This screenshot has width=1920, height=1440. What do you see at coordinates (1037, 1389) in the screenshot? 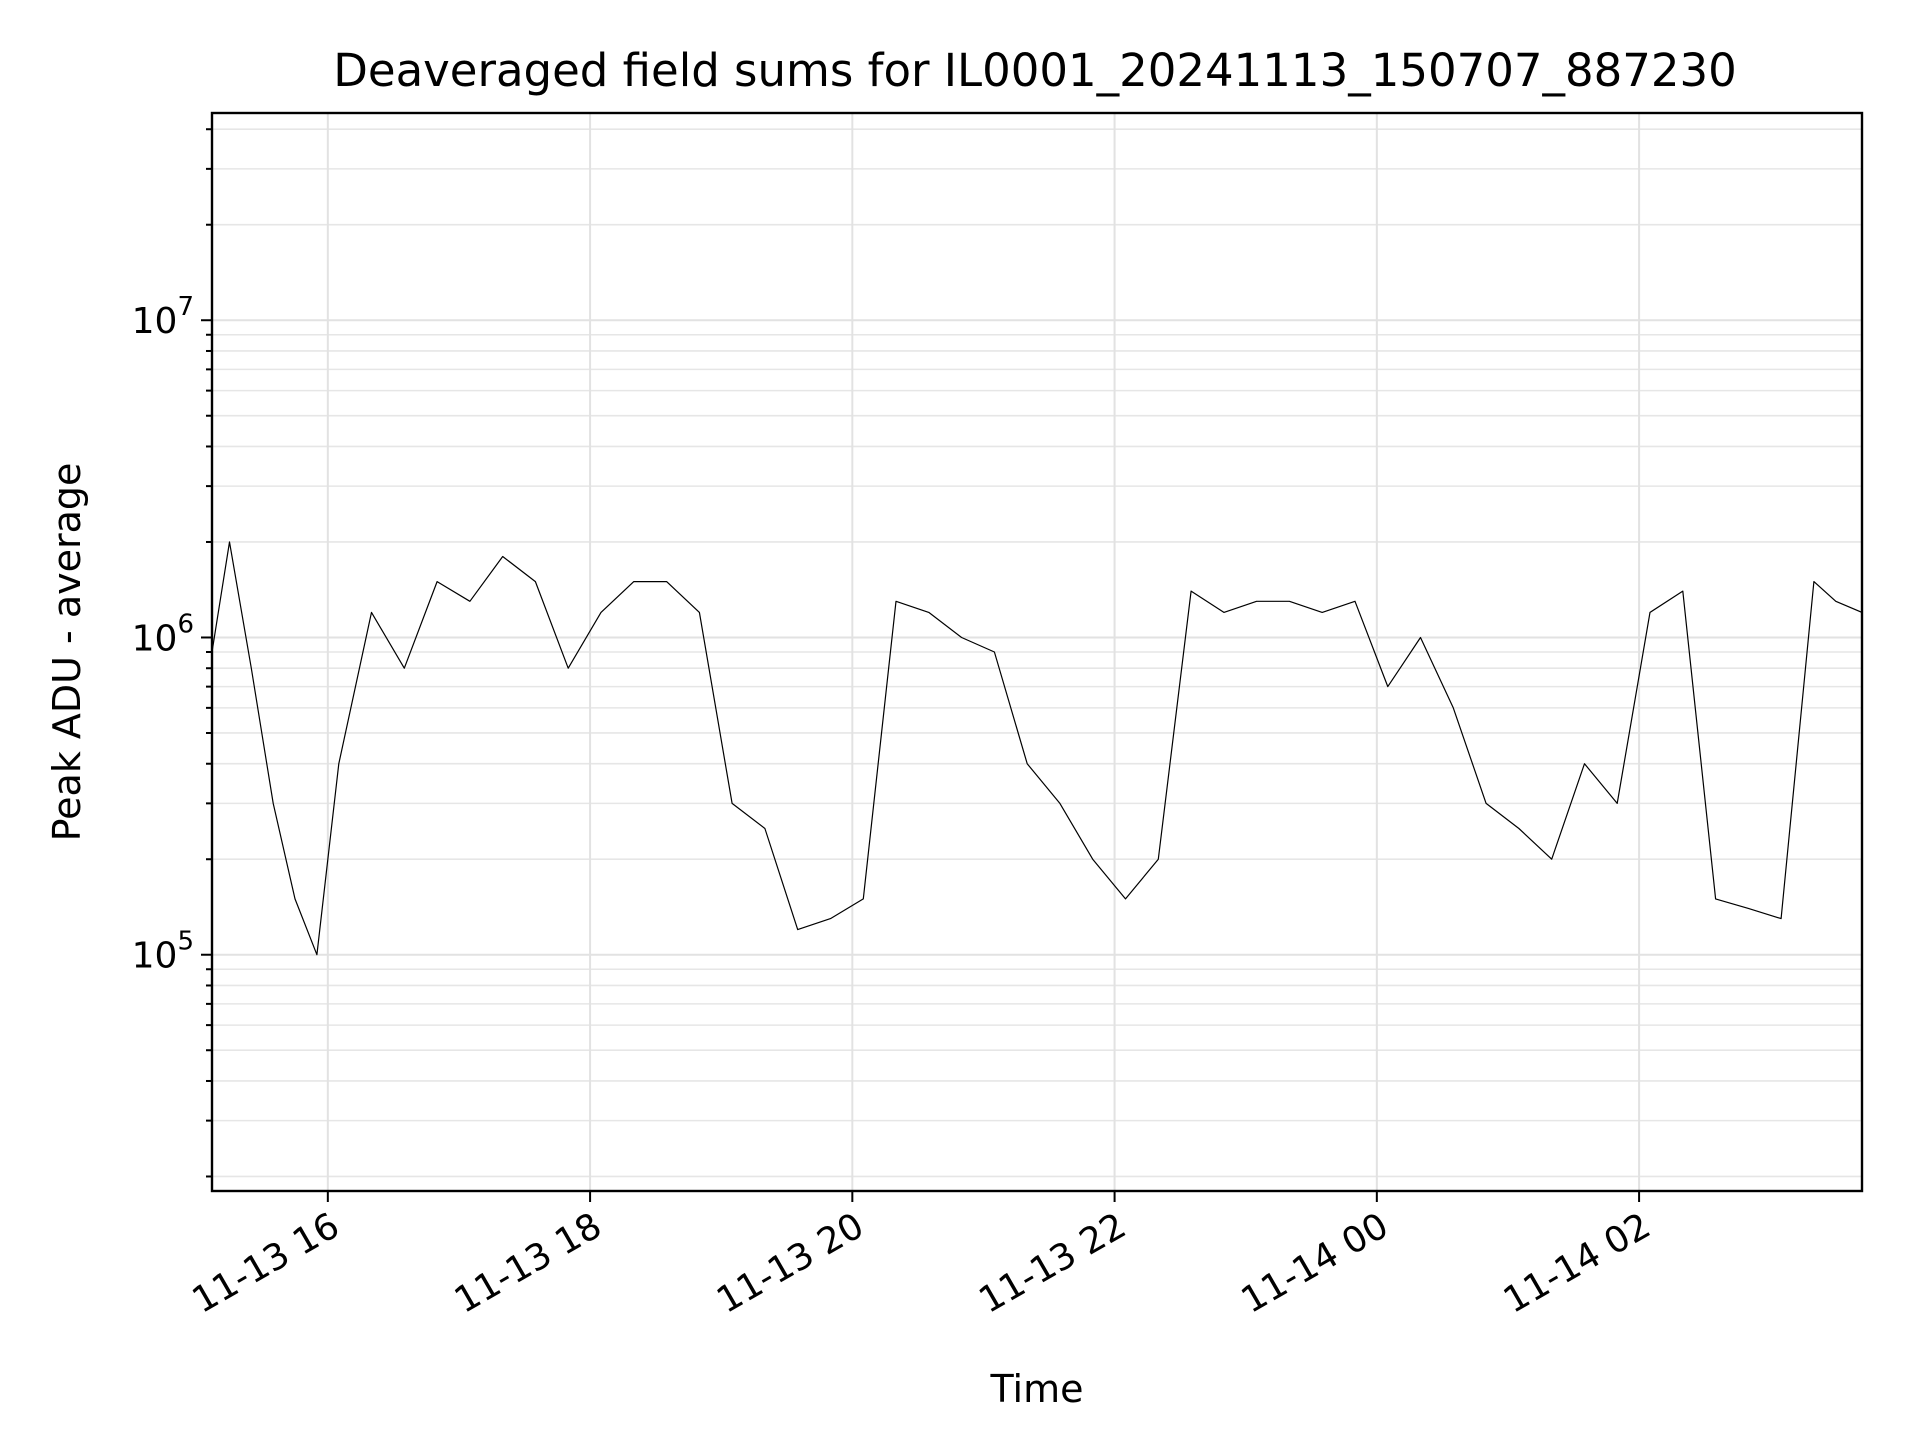
I see `x-axis-label: Time` at bounding box center [1037, 1389].